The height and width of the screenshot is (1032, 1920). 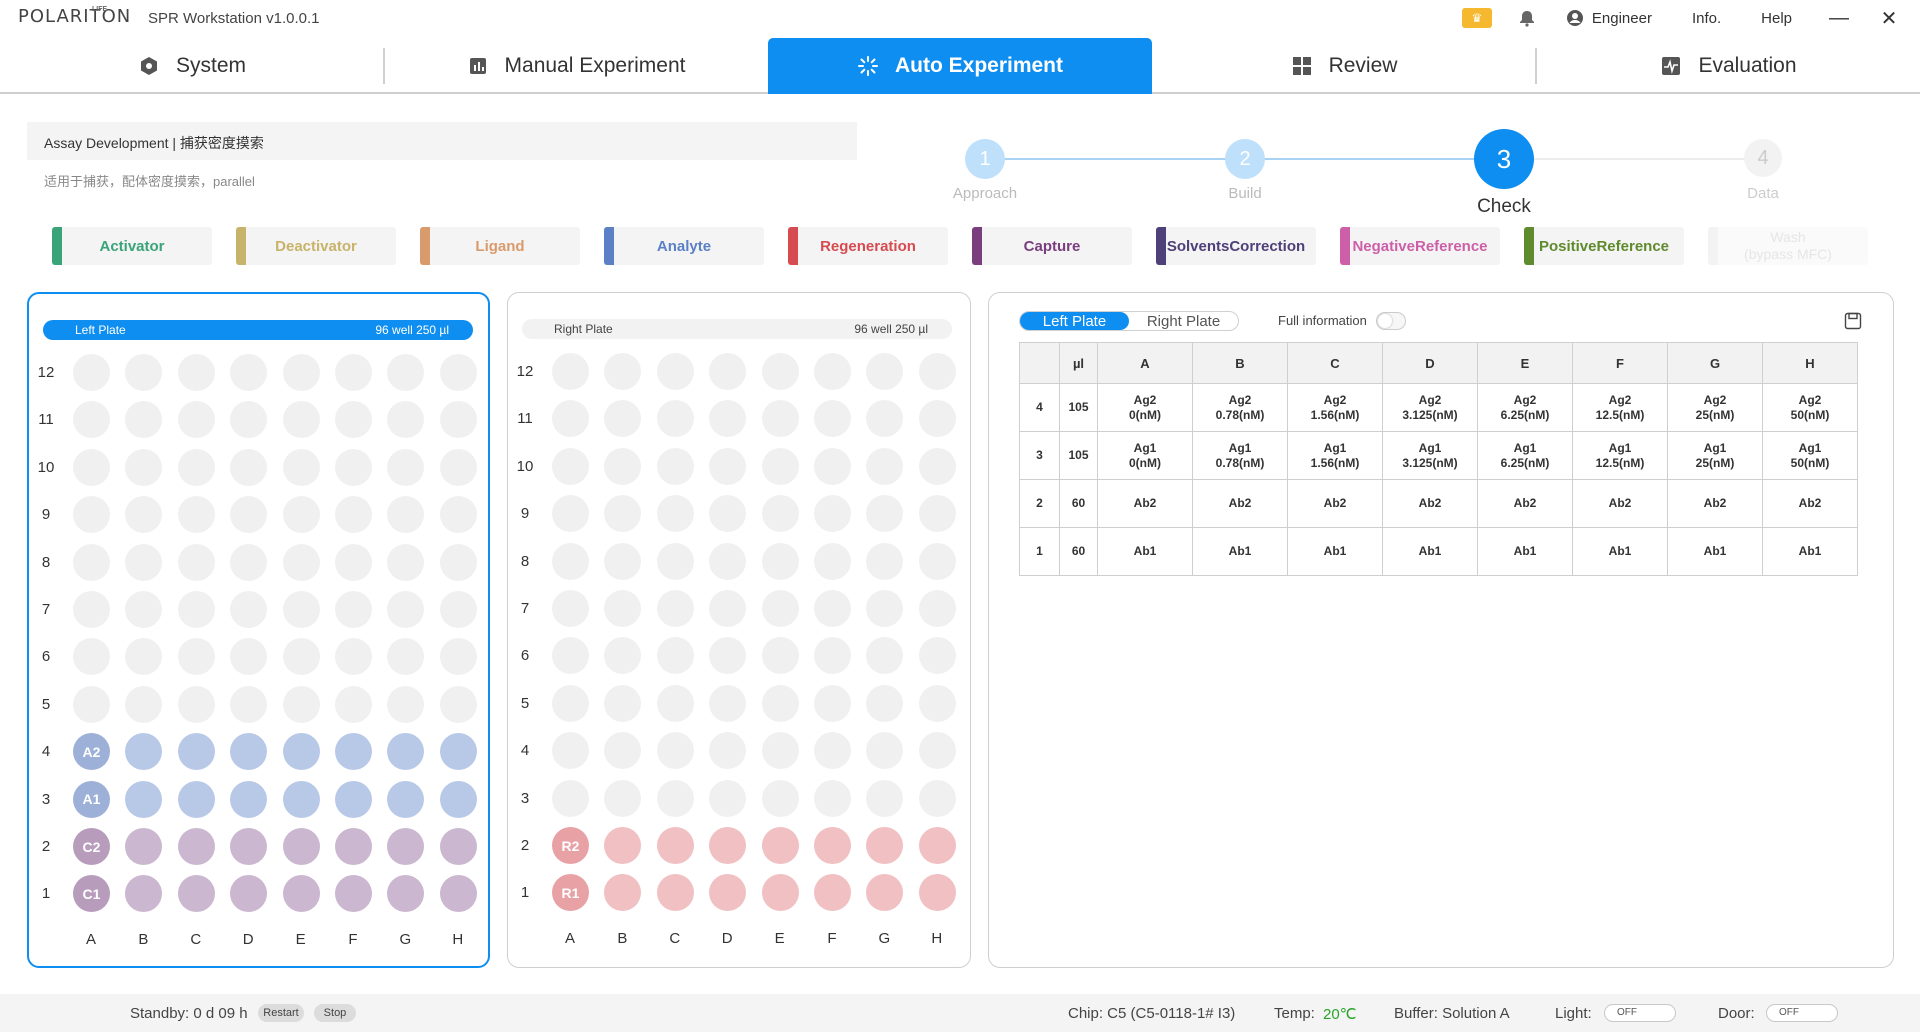 What do you see at coordinates (353, 562) in the screenshot?
I see `left-plate-well-F8` at bounding box center [353, 562].